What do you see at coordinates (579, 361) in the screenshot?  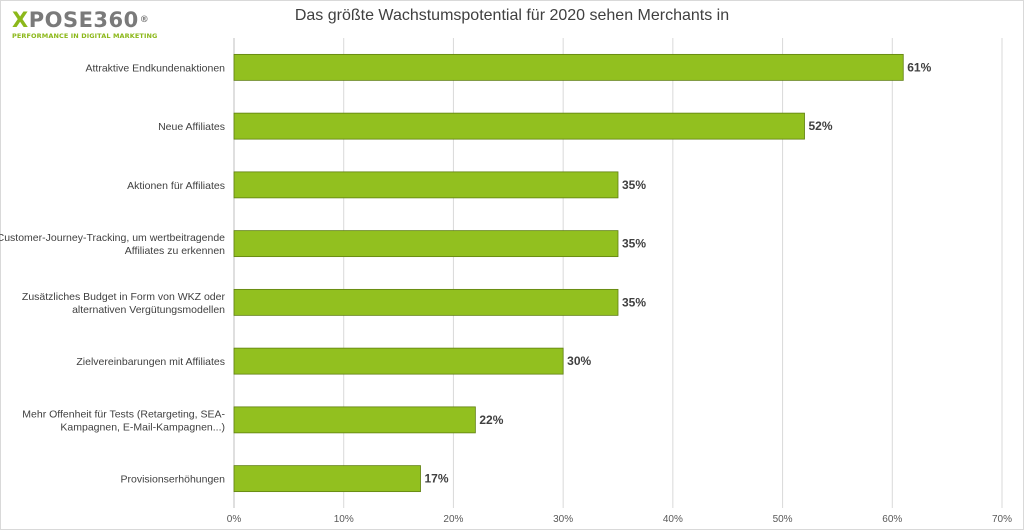 I see `data-label: 30%` at bounding box center [579, 361].